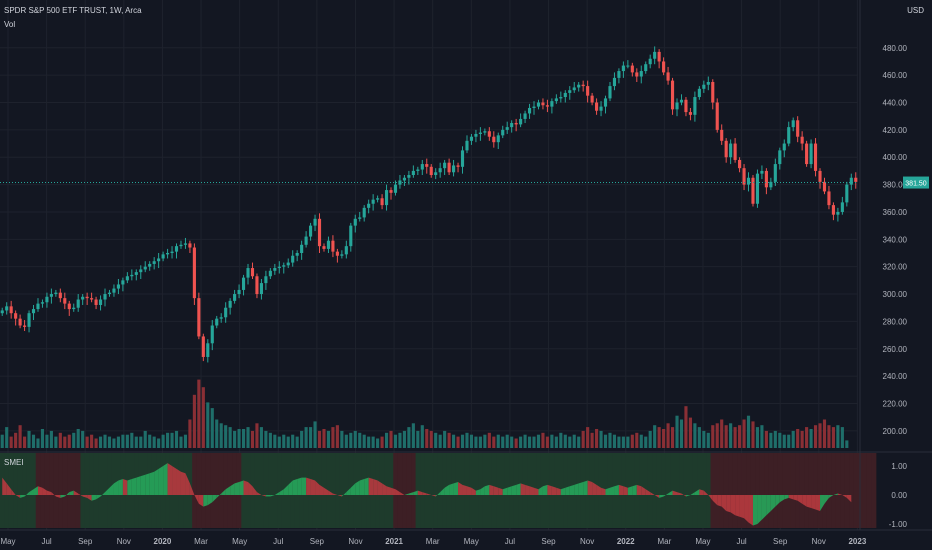 Image resolution: width=932 pixels, height=550 pixels. I want to click on y-tick-label: 380.00, so click(895, 185).